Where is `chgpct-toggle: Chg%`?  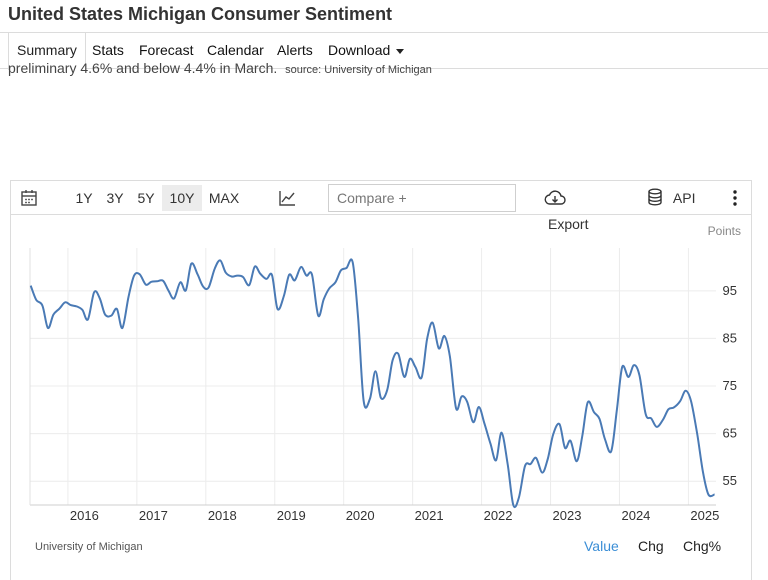
chgpct-toggle: Chg% is located at coordinates (702, 546).